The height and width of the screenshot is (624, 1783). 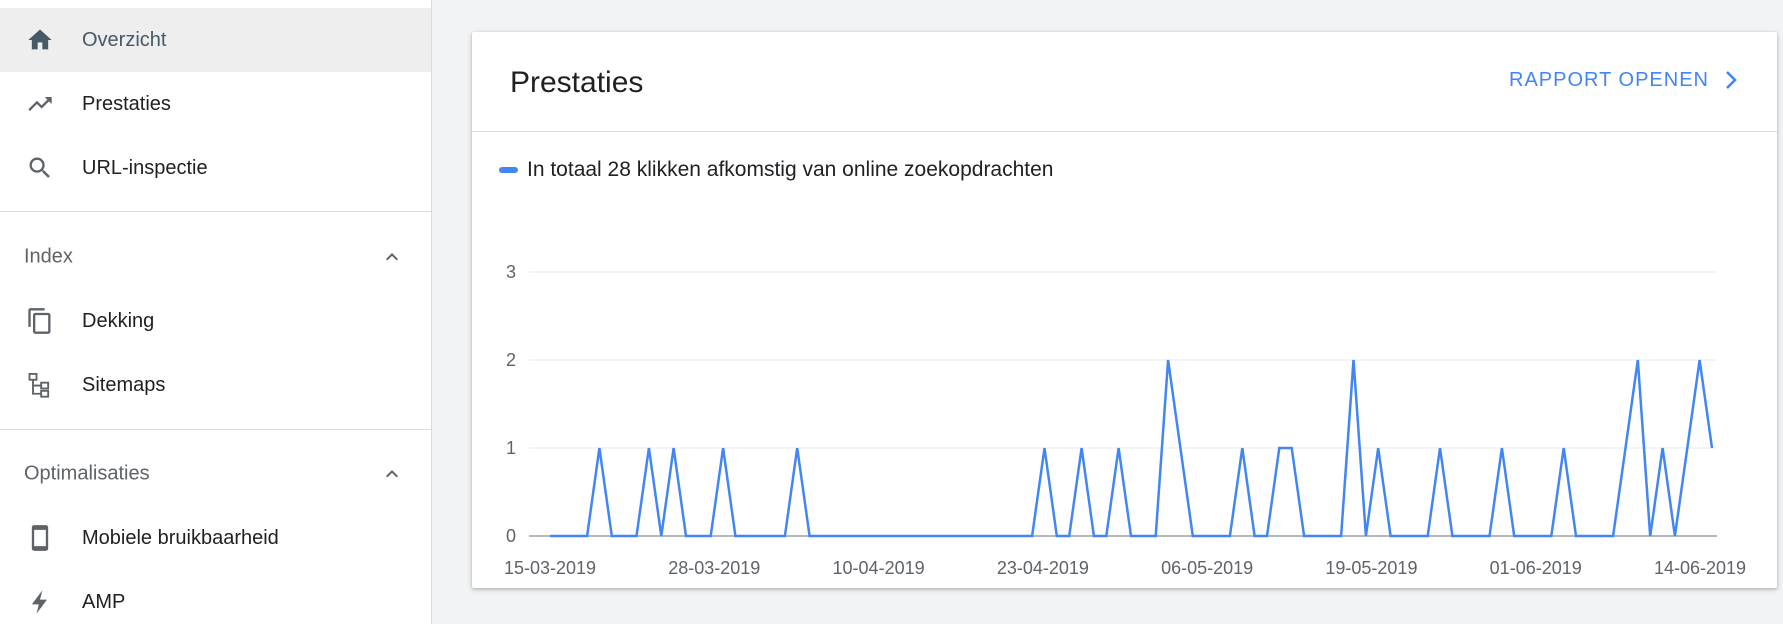 What do you see at coordinates (714, 568) in the screenshot?
I see `x-tick-label: 28-03-2019` at bounding box center [714, 568].